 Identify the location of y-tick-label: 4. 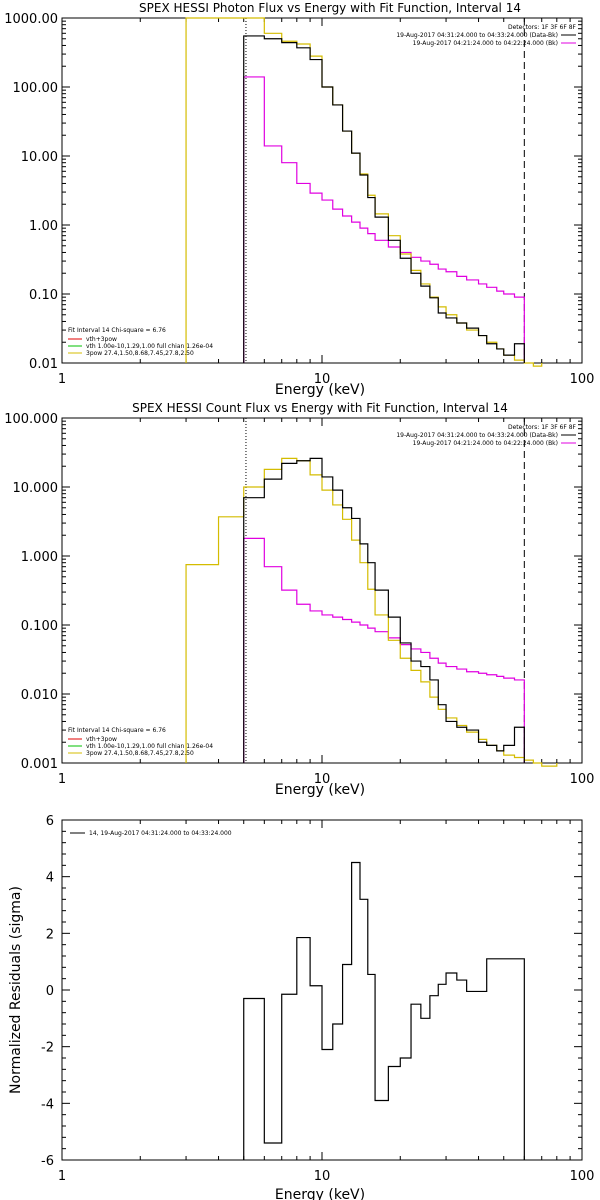
(50, 878).